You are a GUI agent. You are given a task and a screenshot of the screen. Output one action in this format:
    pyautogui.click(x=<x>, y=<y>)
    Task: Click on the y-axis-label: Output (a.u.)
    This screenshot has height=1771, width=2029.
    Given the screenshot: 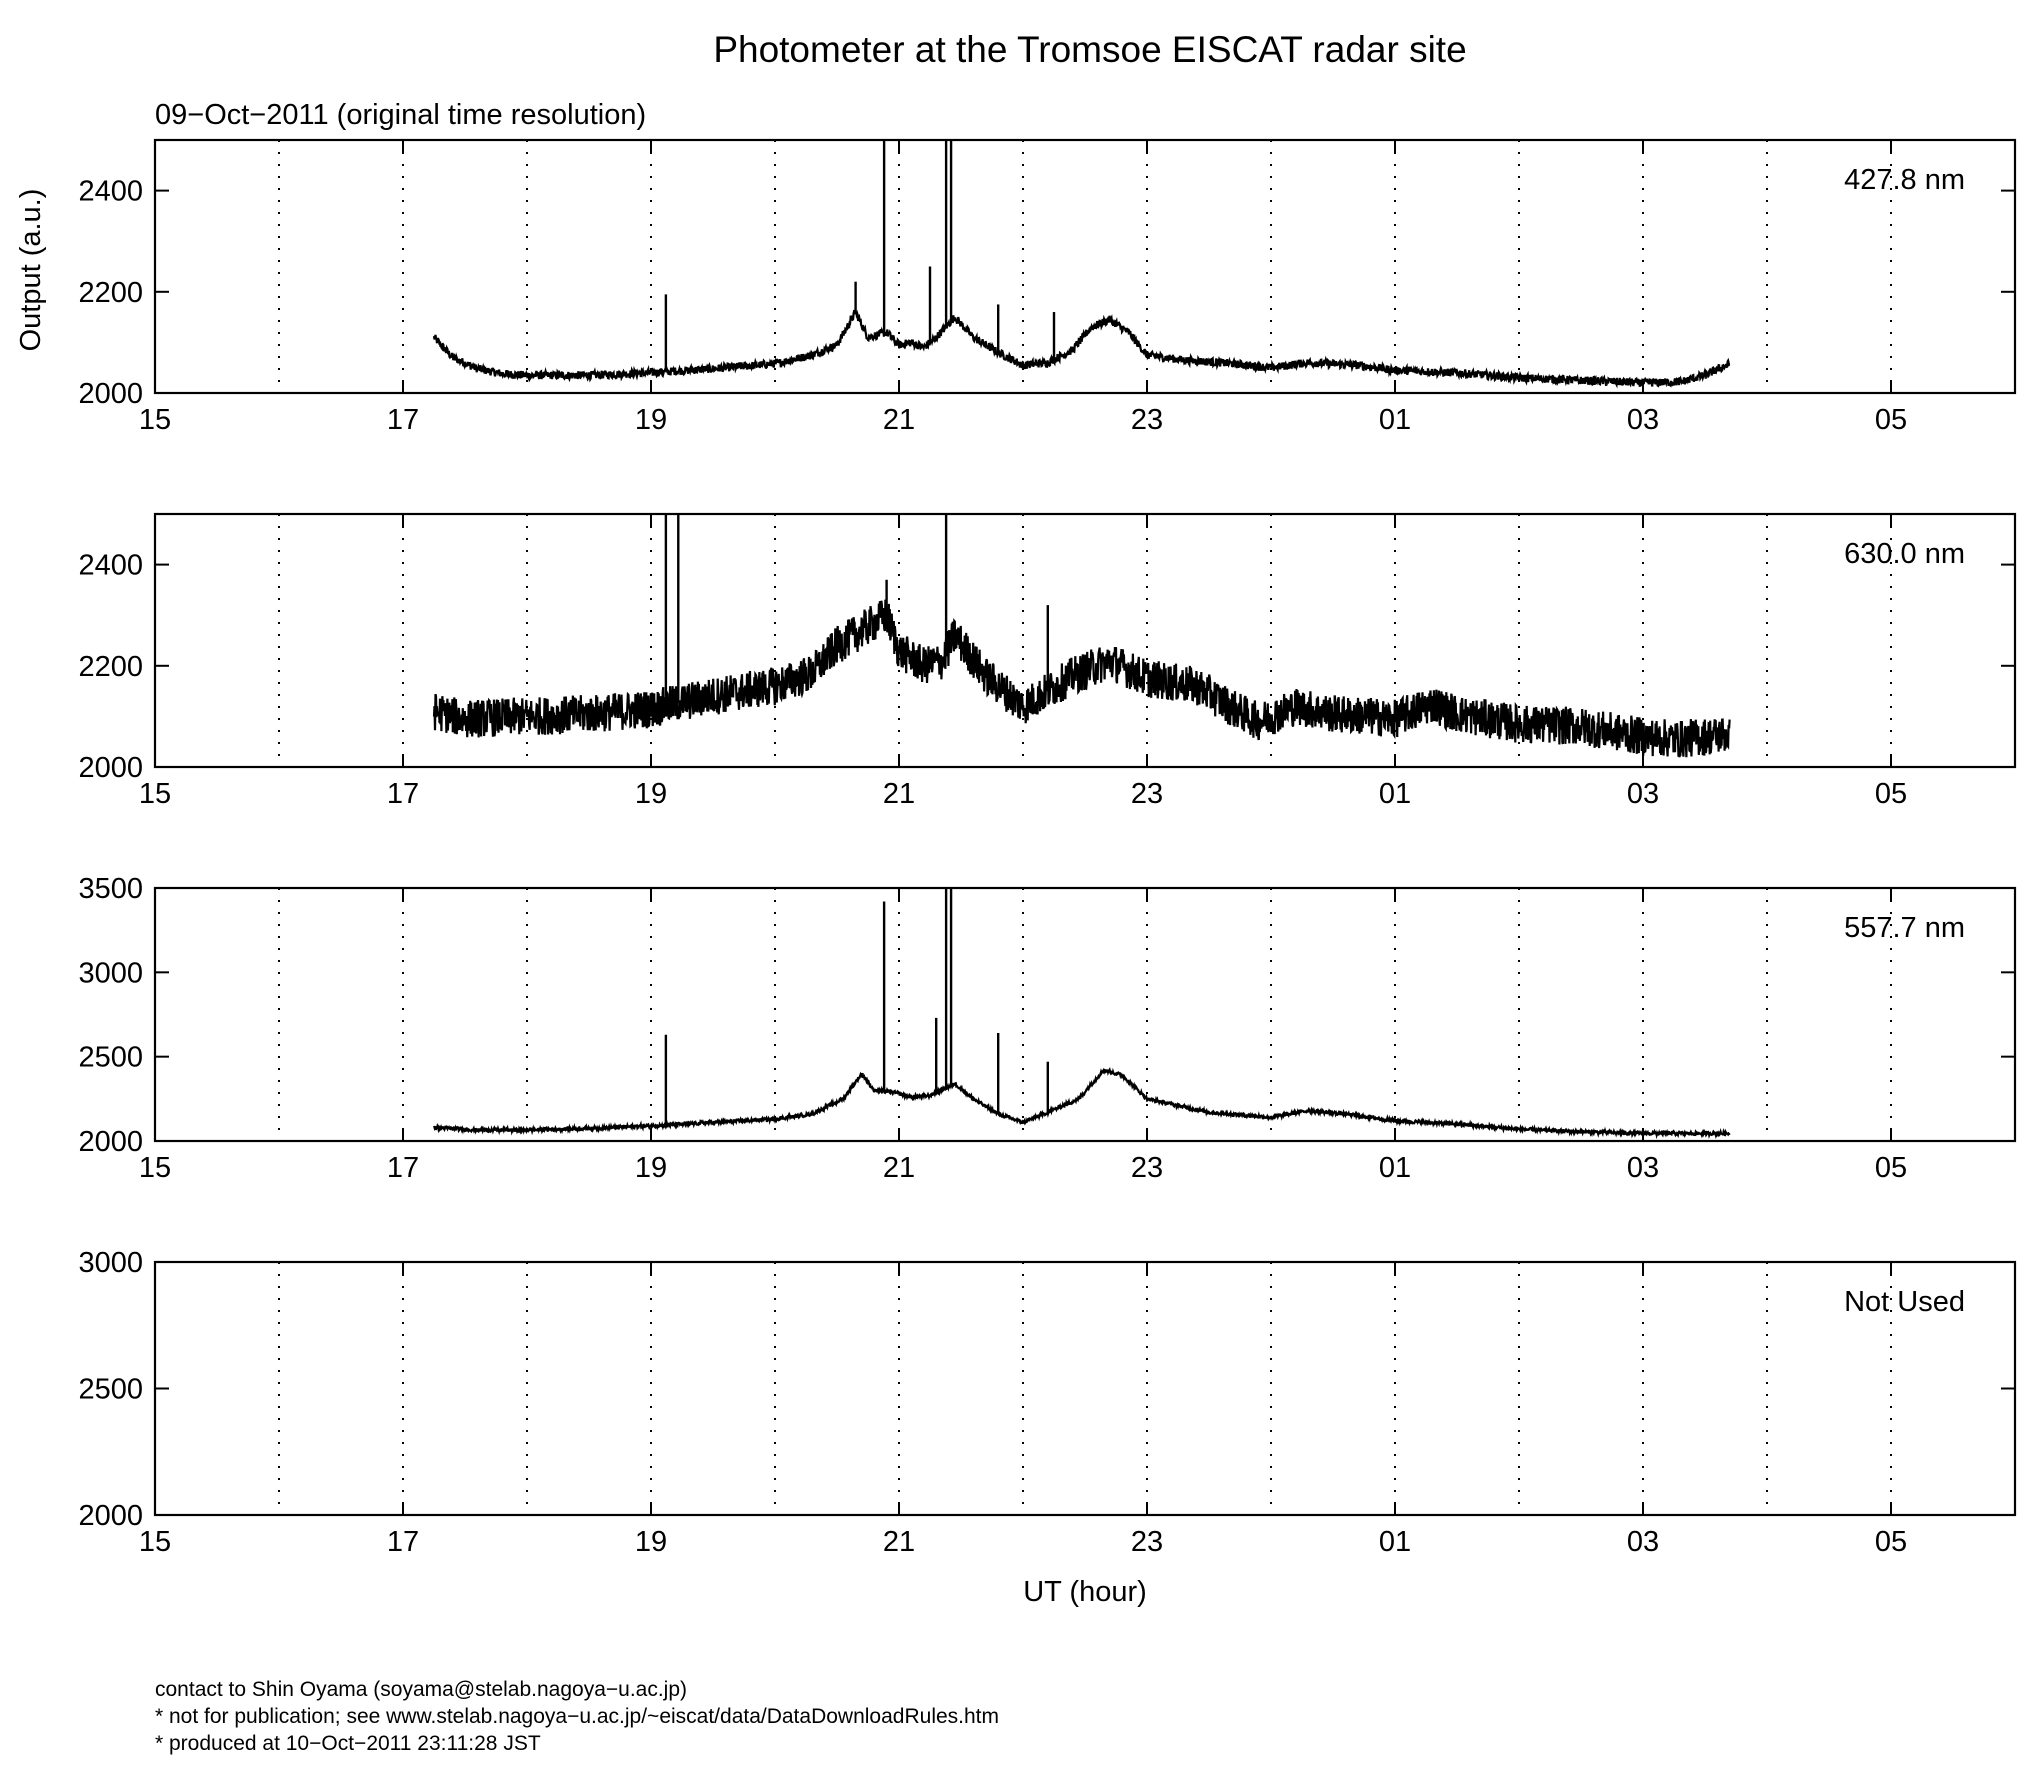 What is the action you would take?
    pyautogui.click(x=31, y=270)
    